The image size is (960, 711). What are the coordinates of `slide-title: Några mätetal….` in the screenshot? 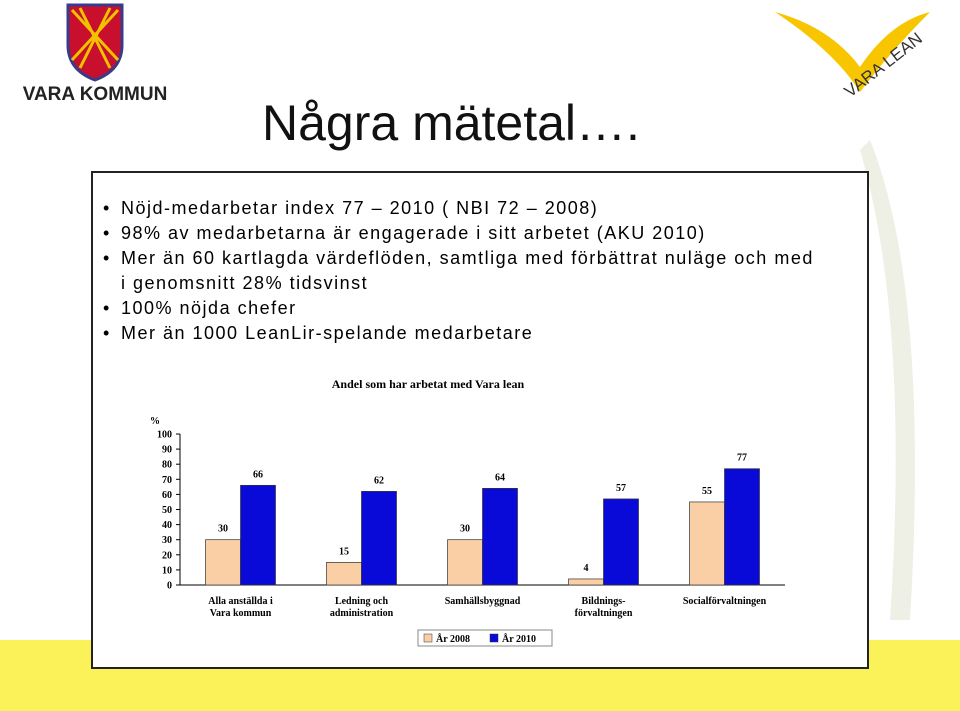 It's located at (451, 123).